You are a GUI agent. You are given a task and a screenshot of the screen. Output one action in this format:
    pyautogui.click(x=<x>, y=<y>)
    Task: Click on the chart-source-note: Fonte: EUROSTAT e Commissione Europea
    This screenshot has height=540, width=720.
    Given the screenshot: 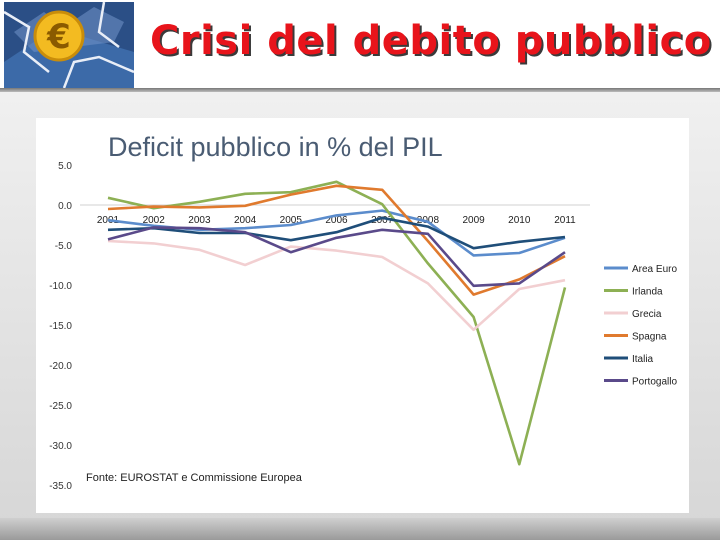 What is the action you would take?
    pyautogui.click(x=194, y=478)
    